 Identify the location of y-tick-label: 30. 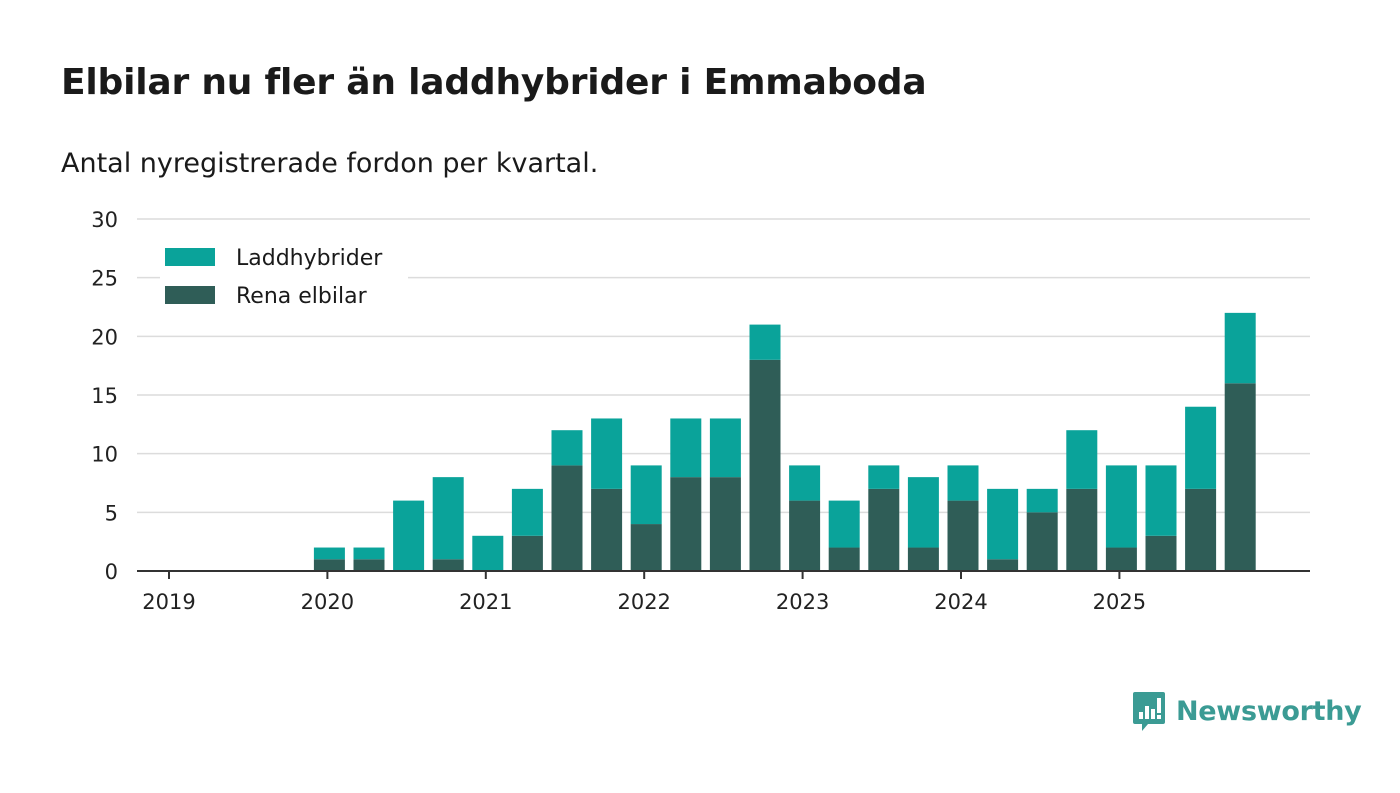
(104, 220).